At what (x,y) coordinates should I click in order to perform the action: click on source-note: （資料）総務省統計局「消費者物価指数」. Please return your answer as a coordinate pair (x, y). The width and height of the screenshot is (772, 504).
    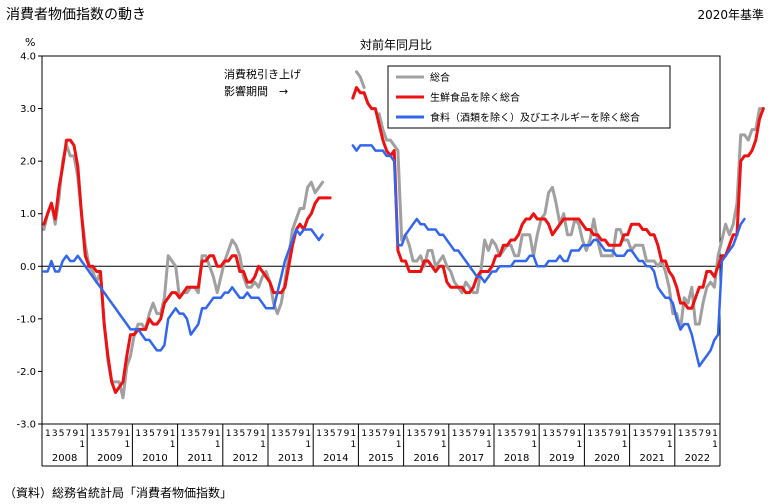
    Looking at the image, I should click on (118, 493).